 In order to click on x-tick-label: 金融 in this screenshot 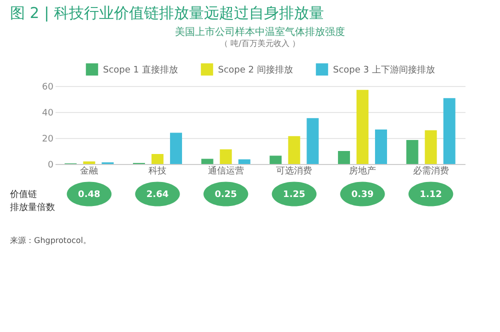, I will do `click(89, 171)`.